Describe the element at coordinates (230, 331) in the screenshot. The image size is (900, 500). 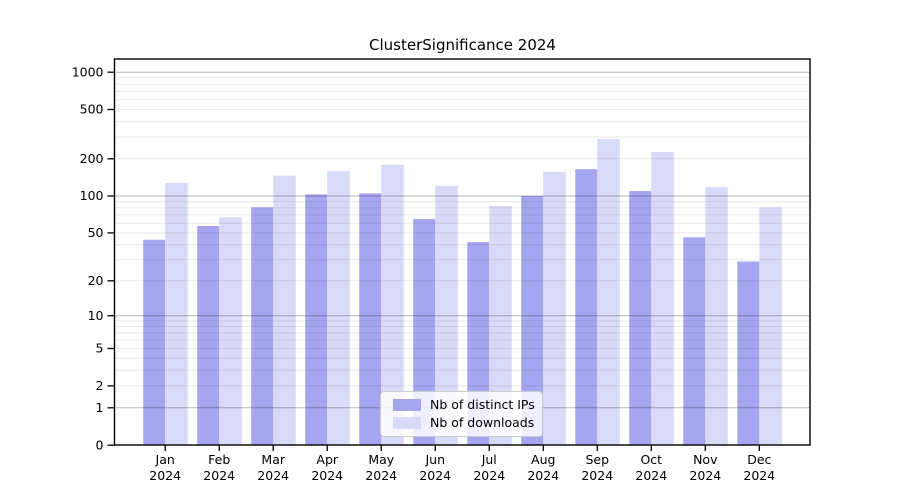
I see `bar-downloads-feb` at that location.